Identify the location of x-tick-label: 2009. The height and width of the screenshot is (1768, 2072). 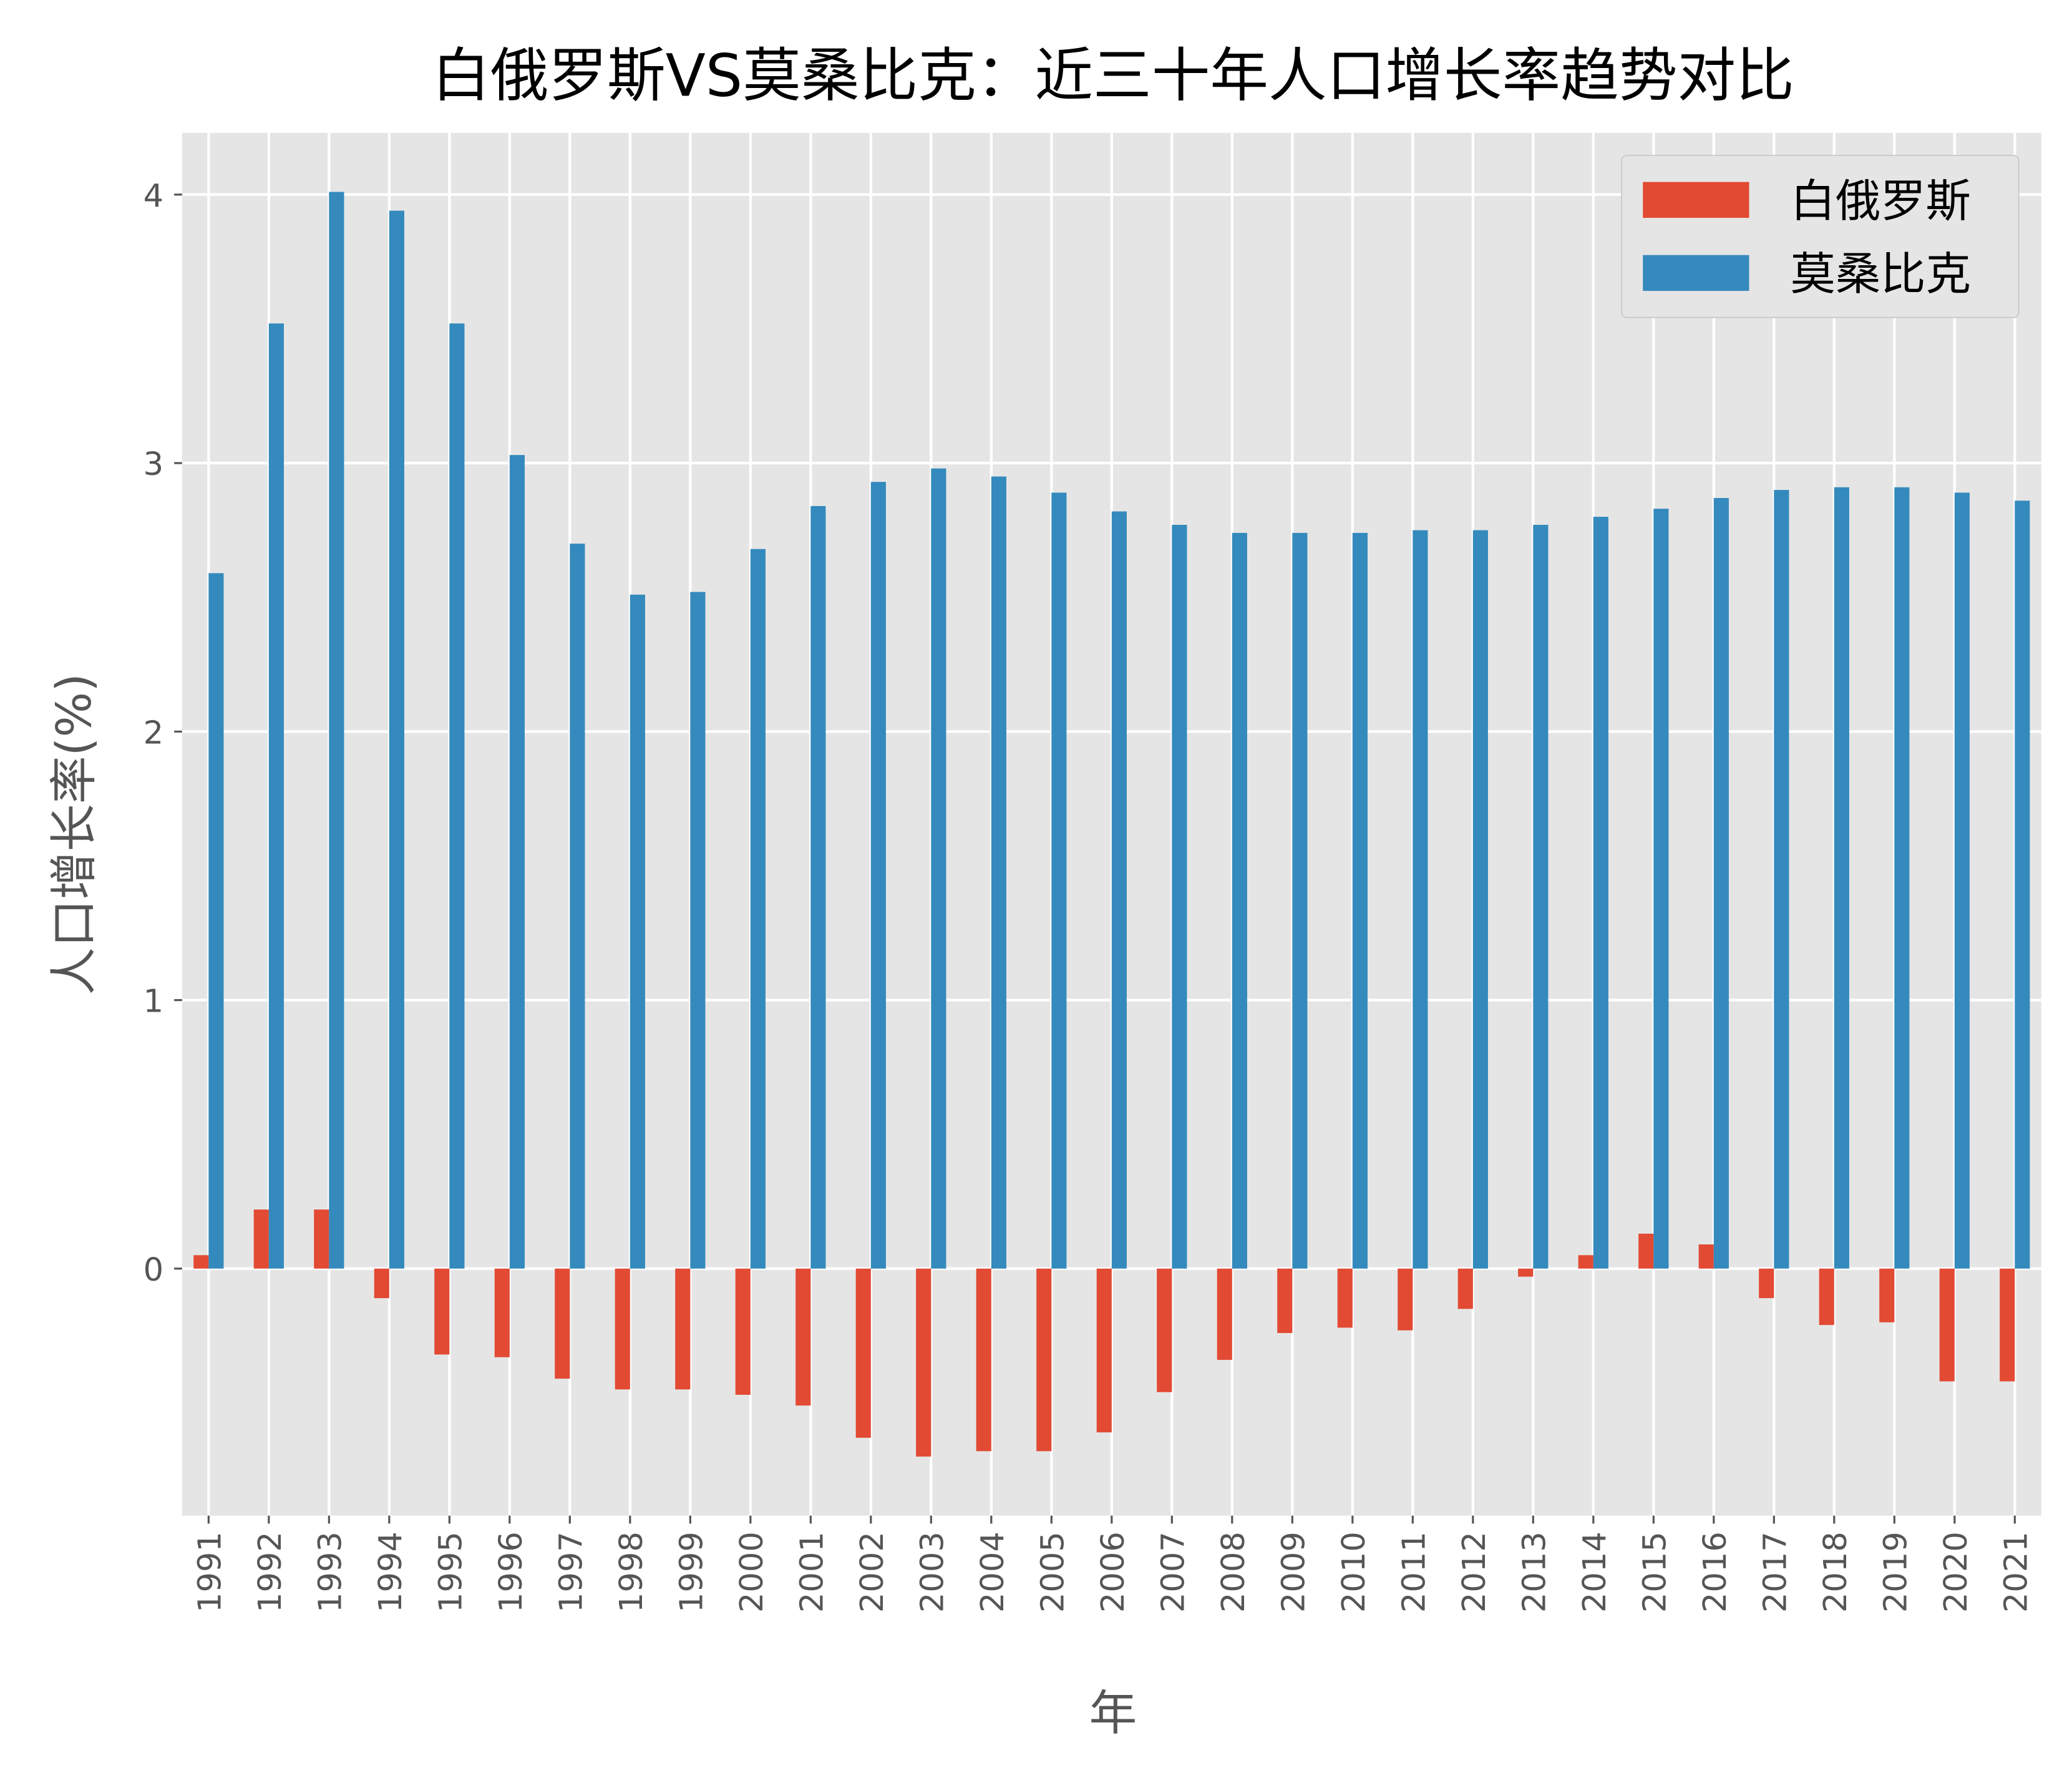
(1293, 1572).